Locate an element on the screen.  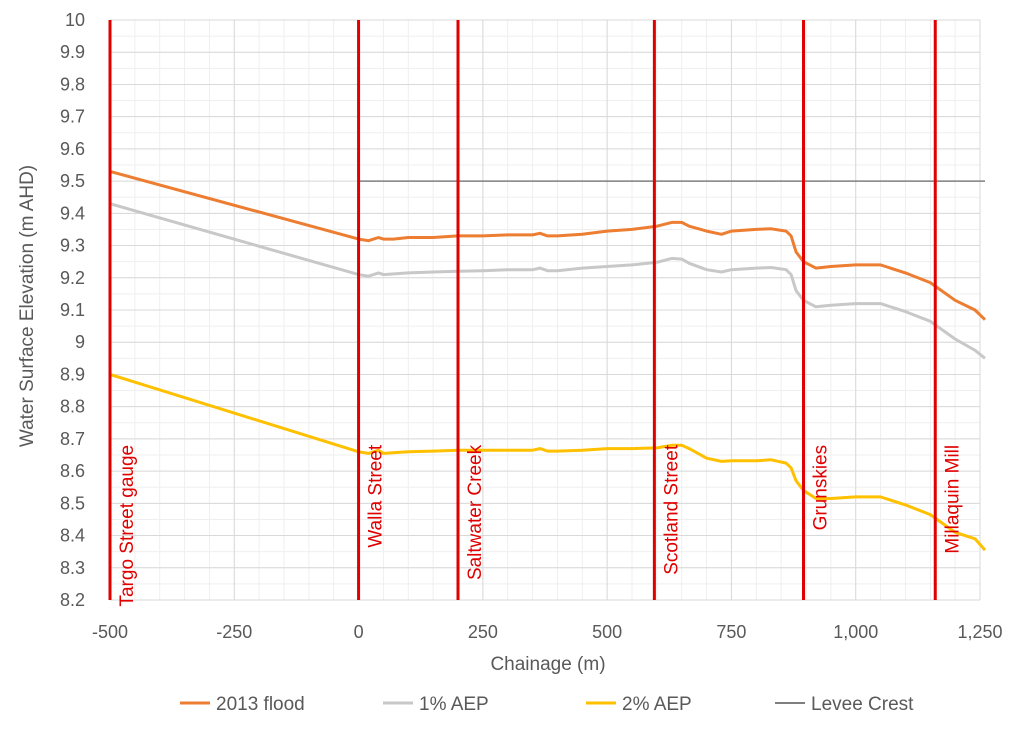
x-tick-label: 1,000 is located at coordinates (855, 632).